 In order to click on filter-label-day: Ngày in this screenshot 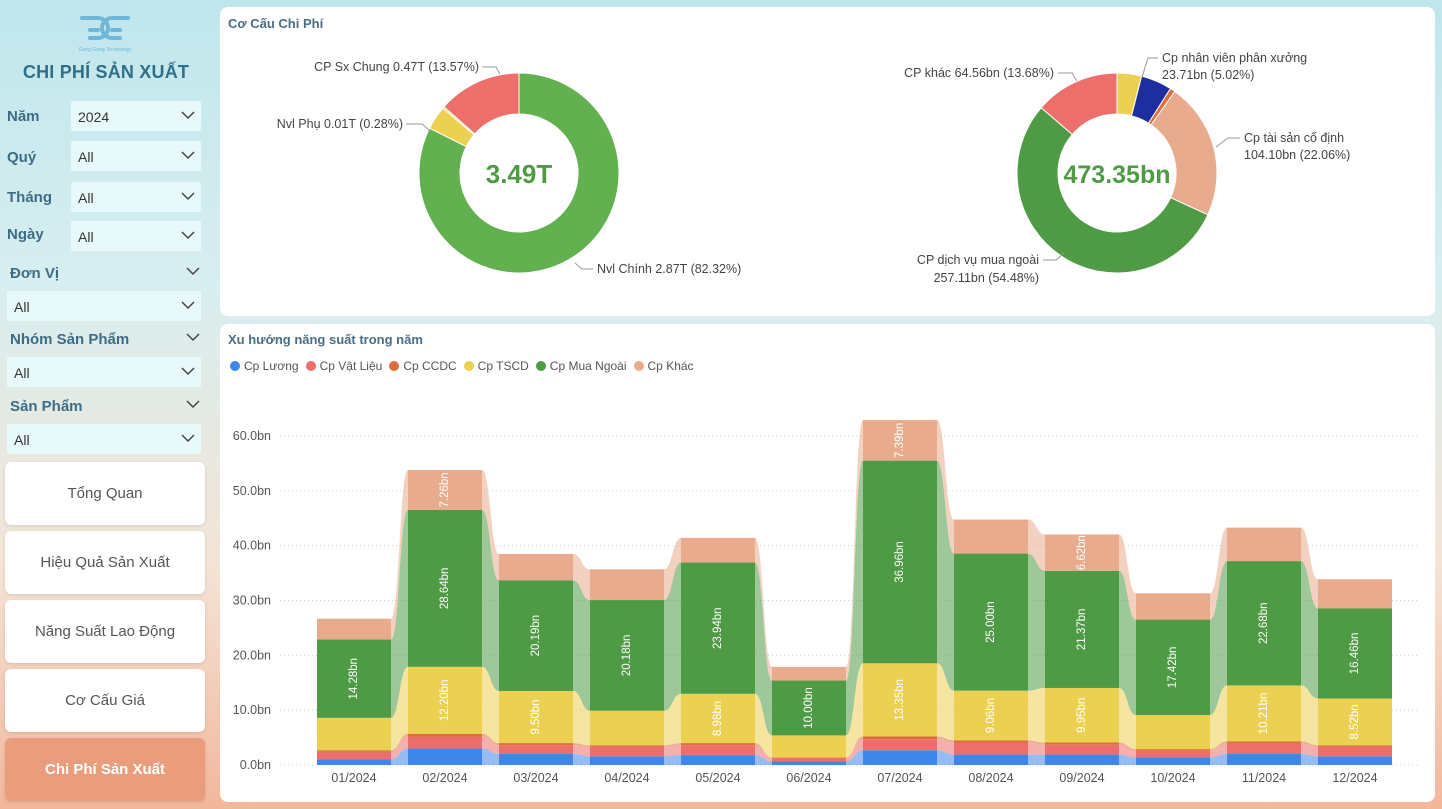, I will do `click(25, 234)`.